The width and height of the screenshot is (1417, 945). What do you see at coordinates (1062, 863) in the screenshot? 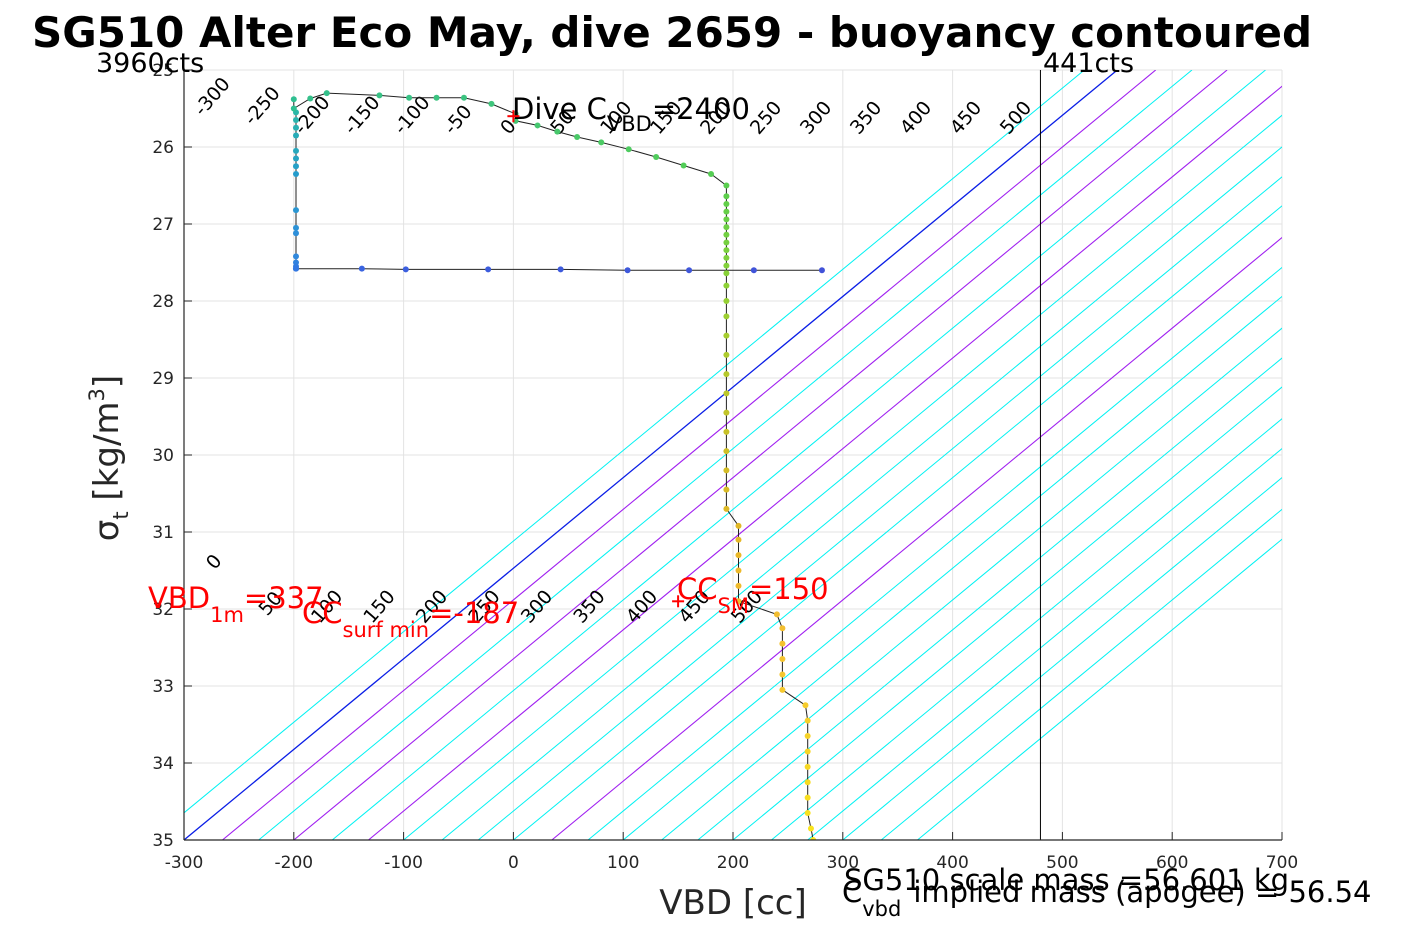
I see `x-tick-label: 500` at bounding box center [1062, 863].